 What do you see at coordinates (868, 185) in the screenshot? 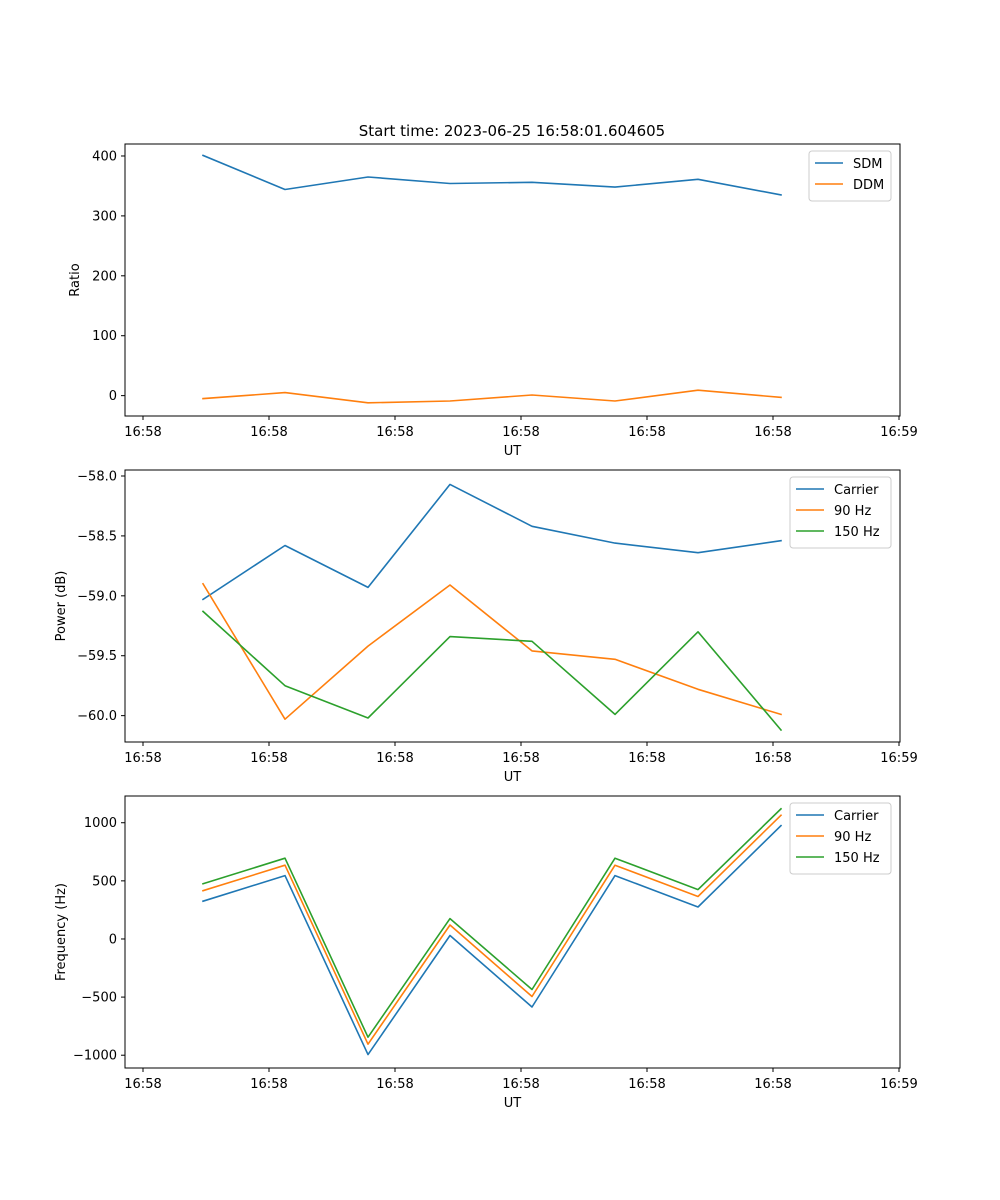
I see `legend-label: DDM` at bounding box center [868, 185].